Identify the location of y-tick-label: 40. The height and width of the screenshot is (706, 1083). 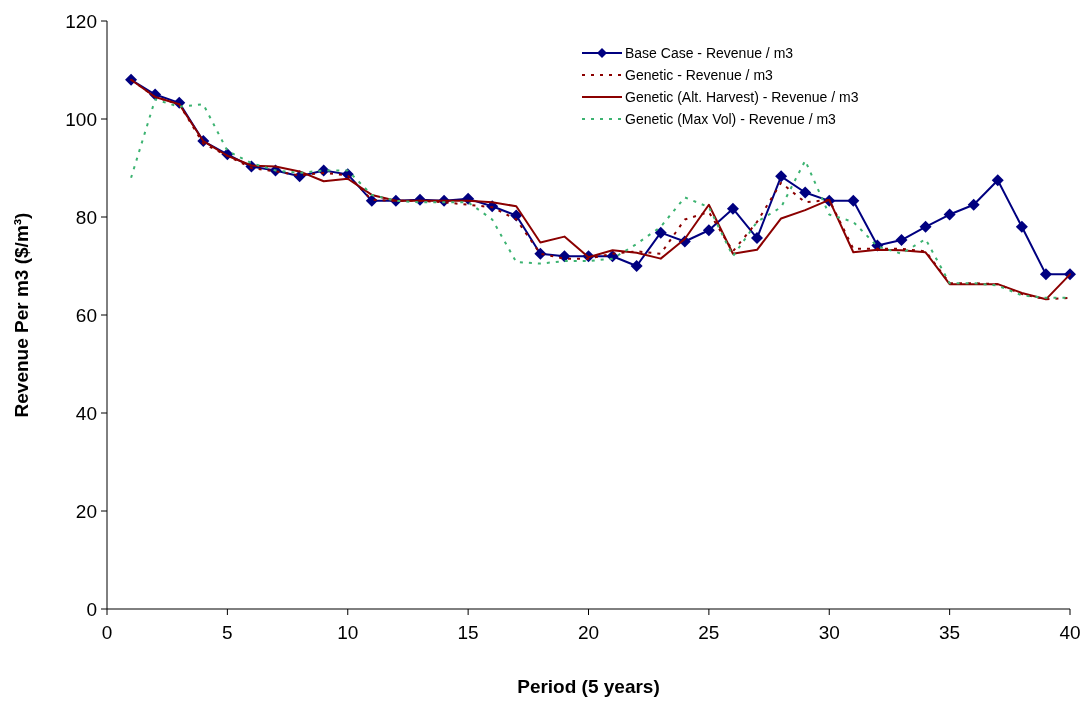
(86, 413).